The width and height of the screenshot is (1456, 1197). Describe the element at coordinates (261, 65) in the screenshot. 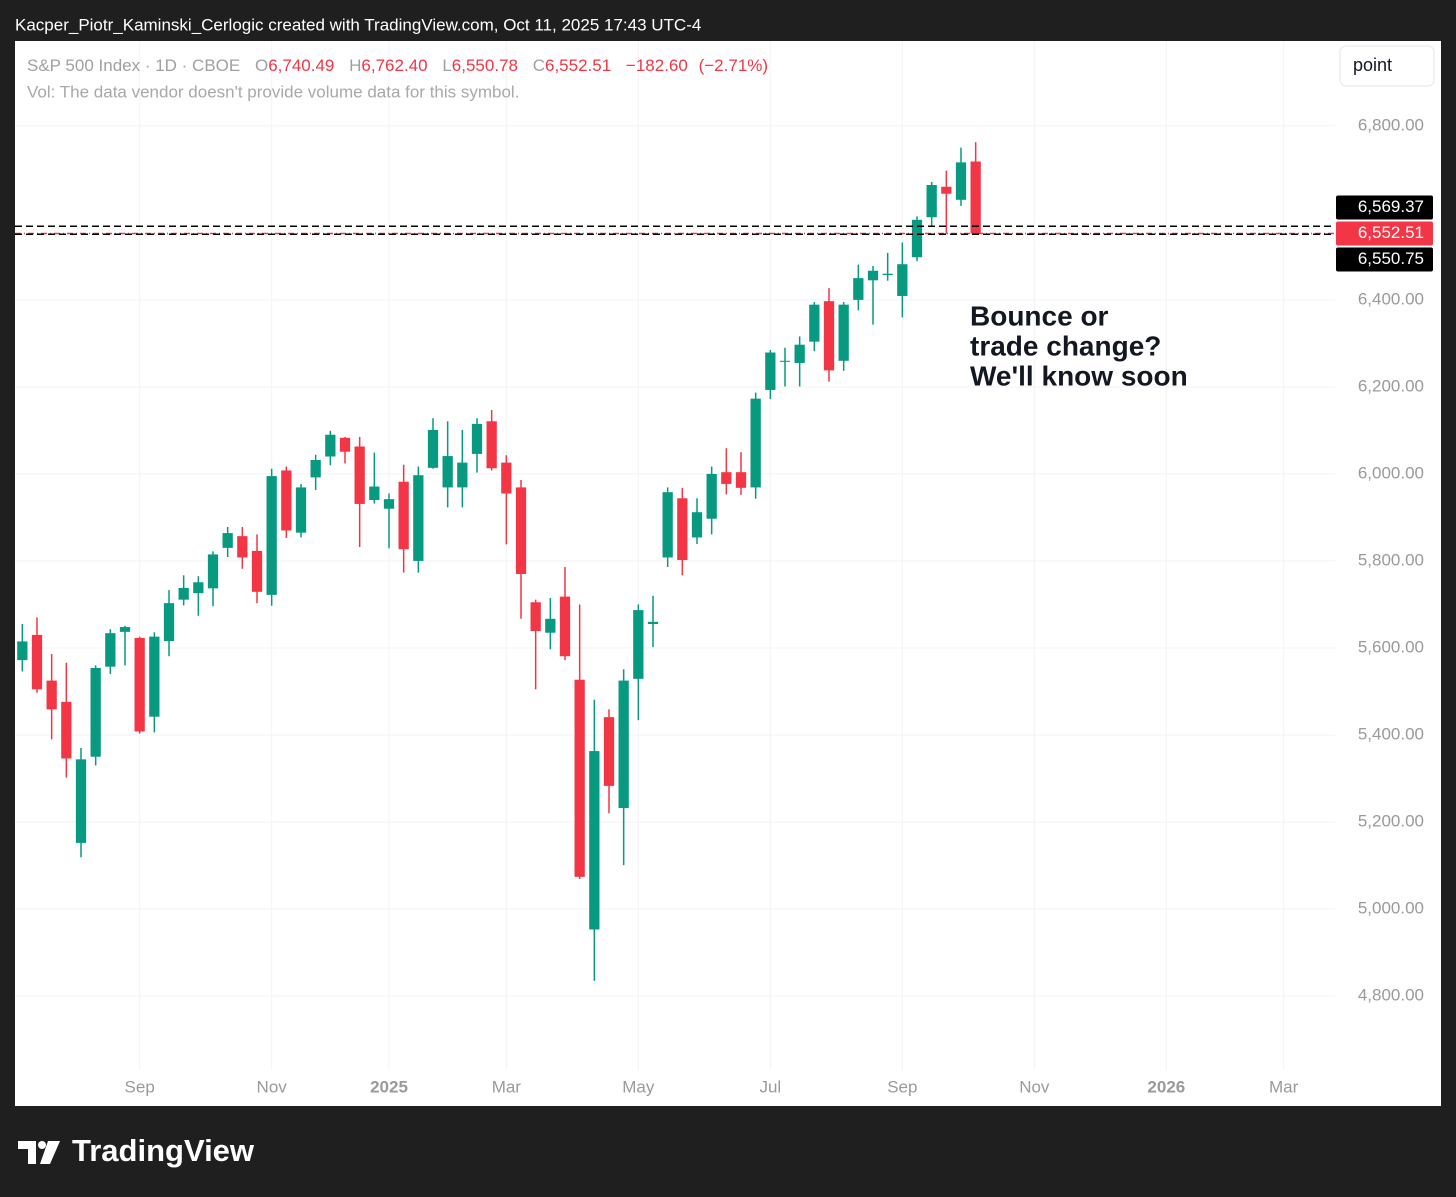

I see `ohlc-letter: O` at that location.